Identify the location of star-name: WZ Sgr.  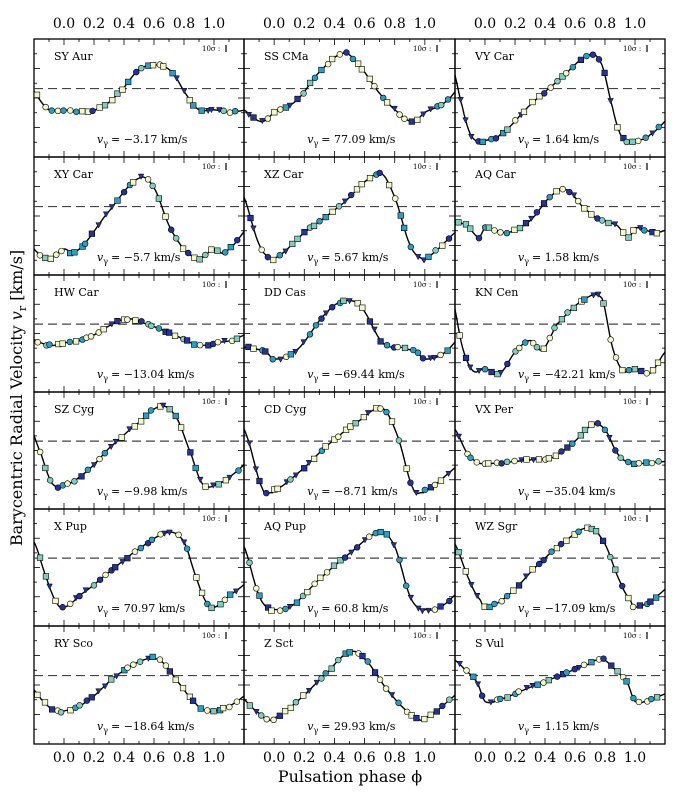
(496, 526).